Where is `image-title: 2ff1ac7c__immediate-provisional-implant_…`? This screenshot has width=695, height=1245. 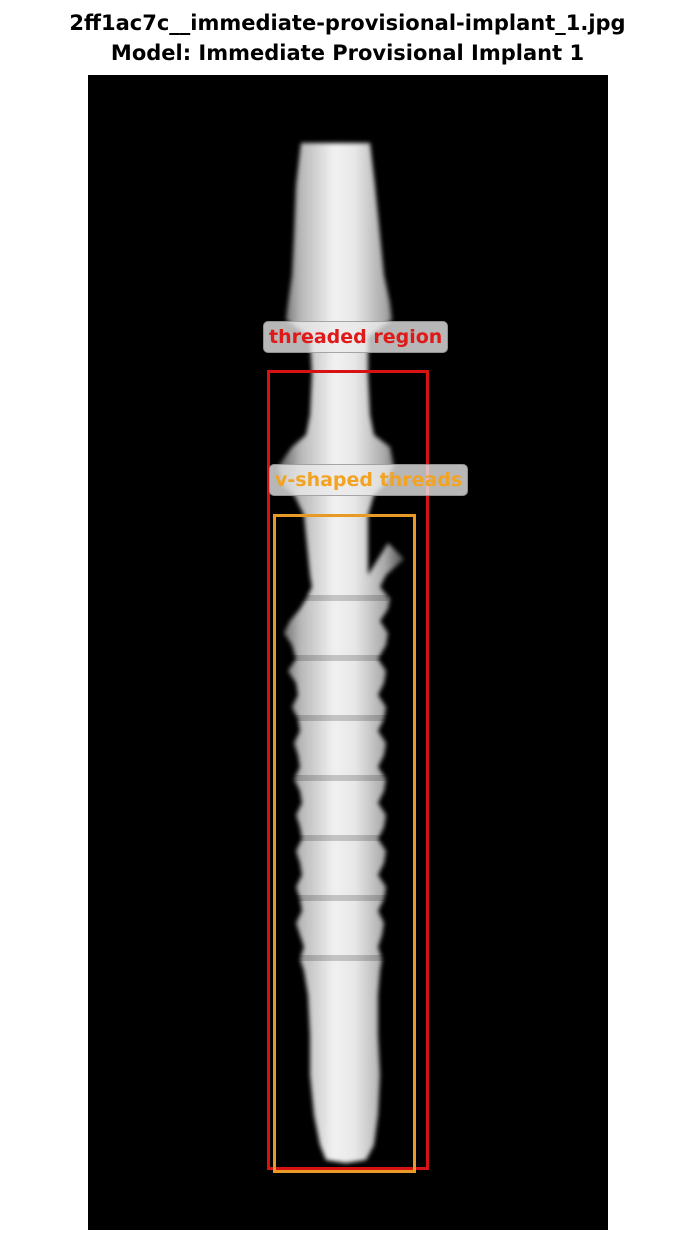
image-title: 2ff1ac7c__immediate-provisional-implant_… is located at coordinates (347, 23).